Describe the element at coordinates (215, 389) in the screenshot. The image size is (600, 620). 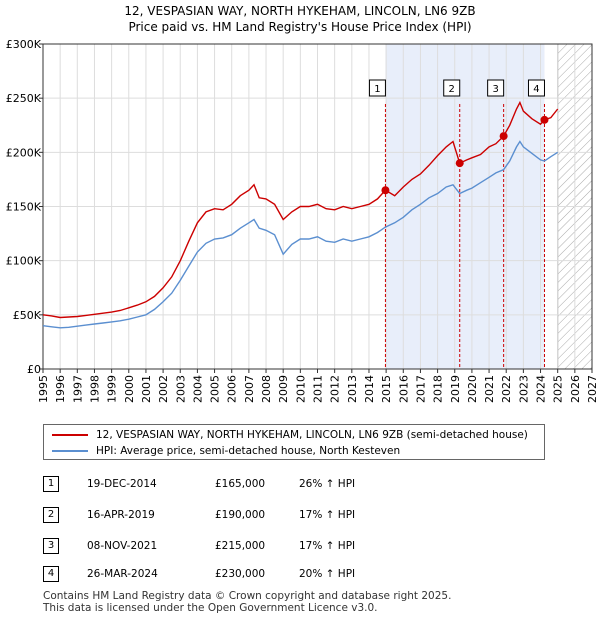
I see `x-tick-label: 2005` at that location.